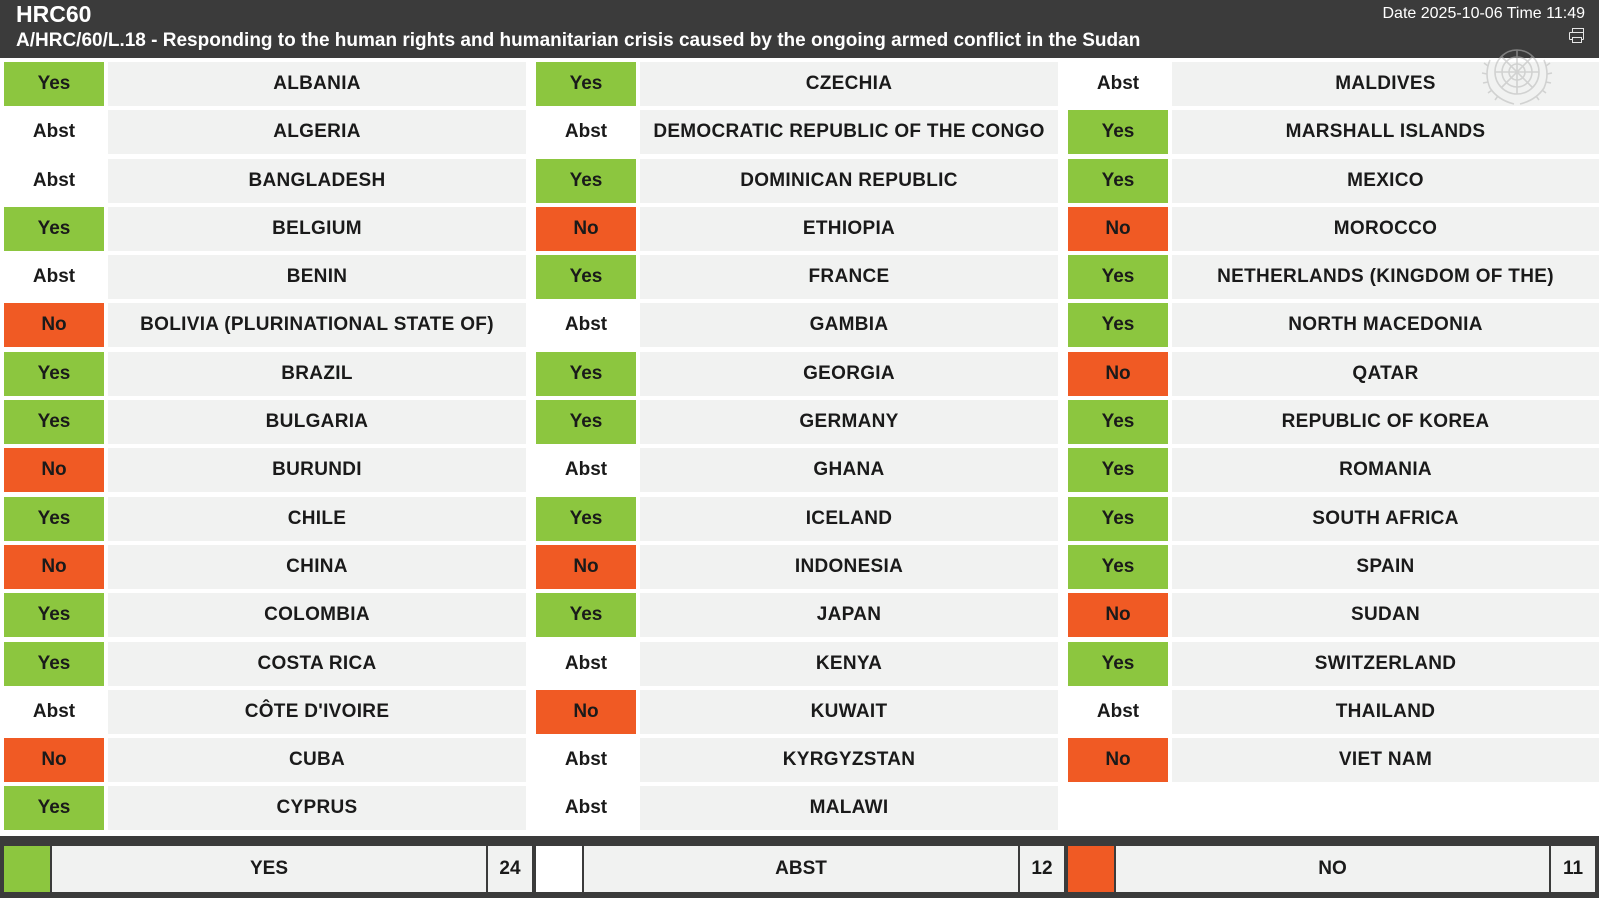 This screenshot has height=898, width=1599. What do you see at coordinates (1385, 518) in the screenshot?
I see `country-name: SOUTH AFRICA` at bounding box center [1385, 518].